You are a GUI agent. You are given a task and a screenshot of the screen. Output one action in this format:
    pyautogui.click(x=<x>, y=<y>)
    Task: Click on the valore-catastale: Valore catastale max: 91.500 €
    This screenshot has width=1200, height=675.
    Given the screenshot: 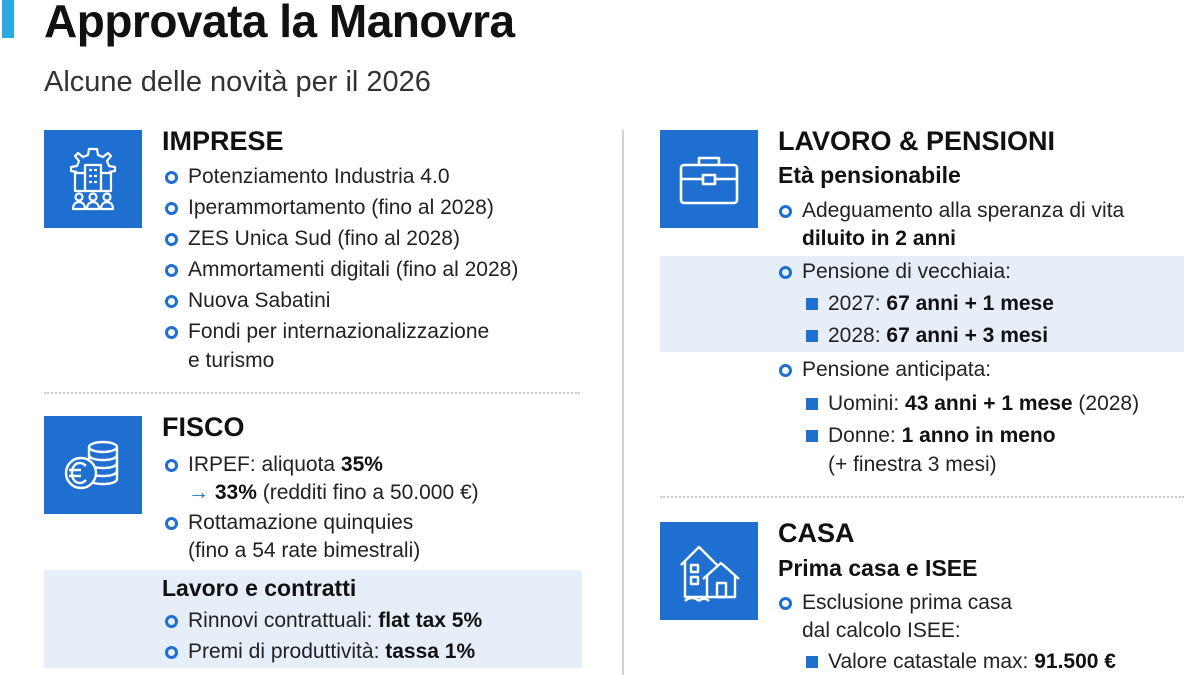 What is the action you would take?
    pyautogui.click(x=972, y=662)
    